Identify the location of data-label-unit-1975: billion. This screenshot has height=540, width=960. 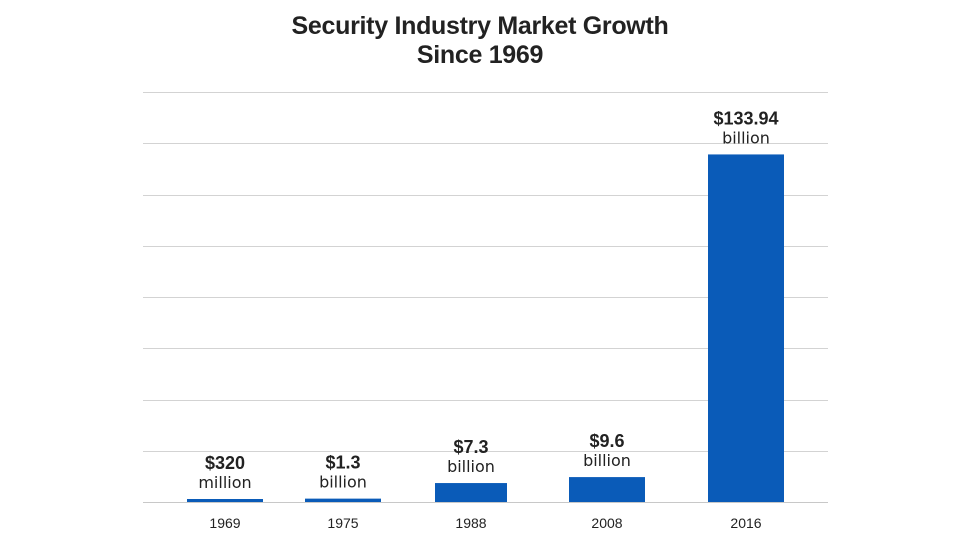
(343, 482).